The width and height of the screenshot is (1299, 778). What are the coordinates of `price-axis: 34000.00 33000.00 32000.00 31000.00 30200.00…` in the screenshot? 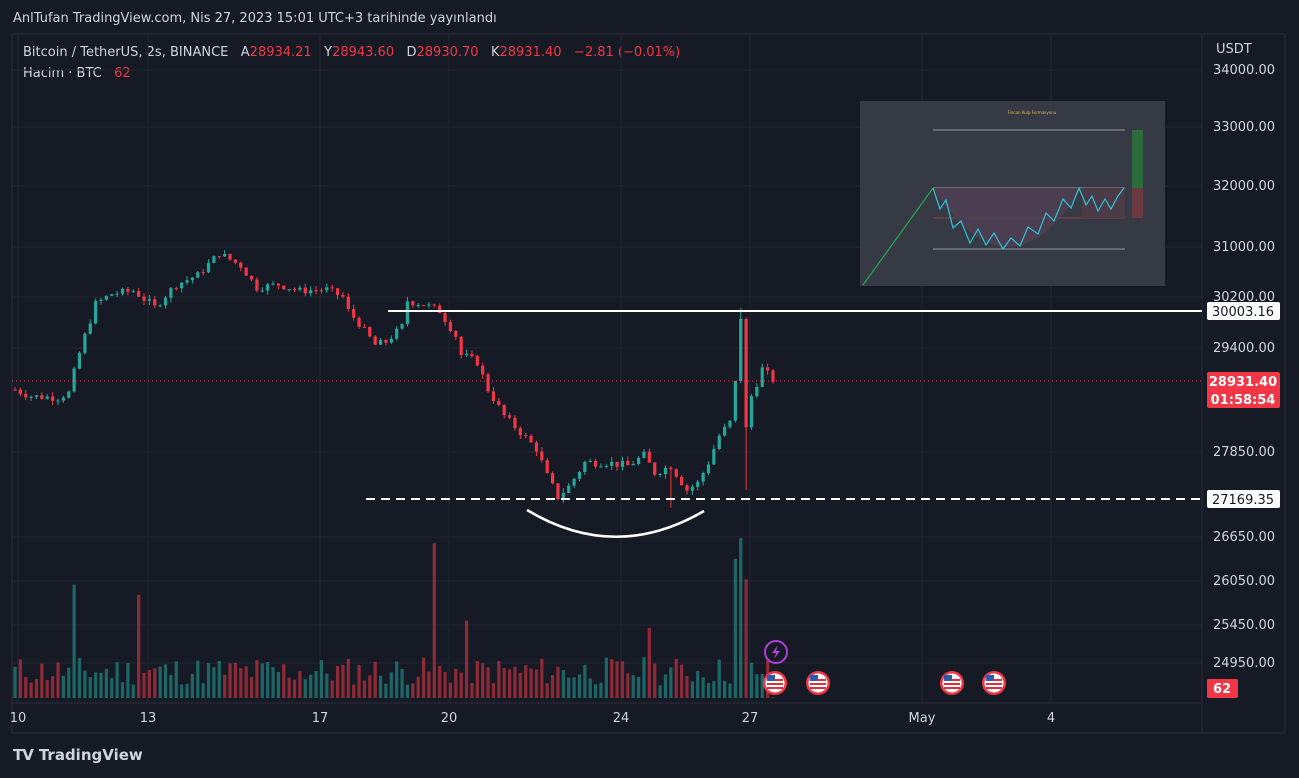 It's located at (1244, 367).